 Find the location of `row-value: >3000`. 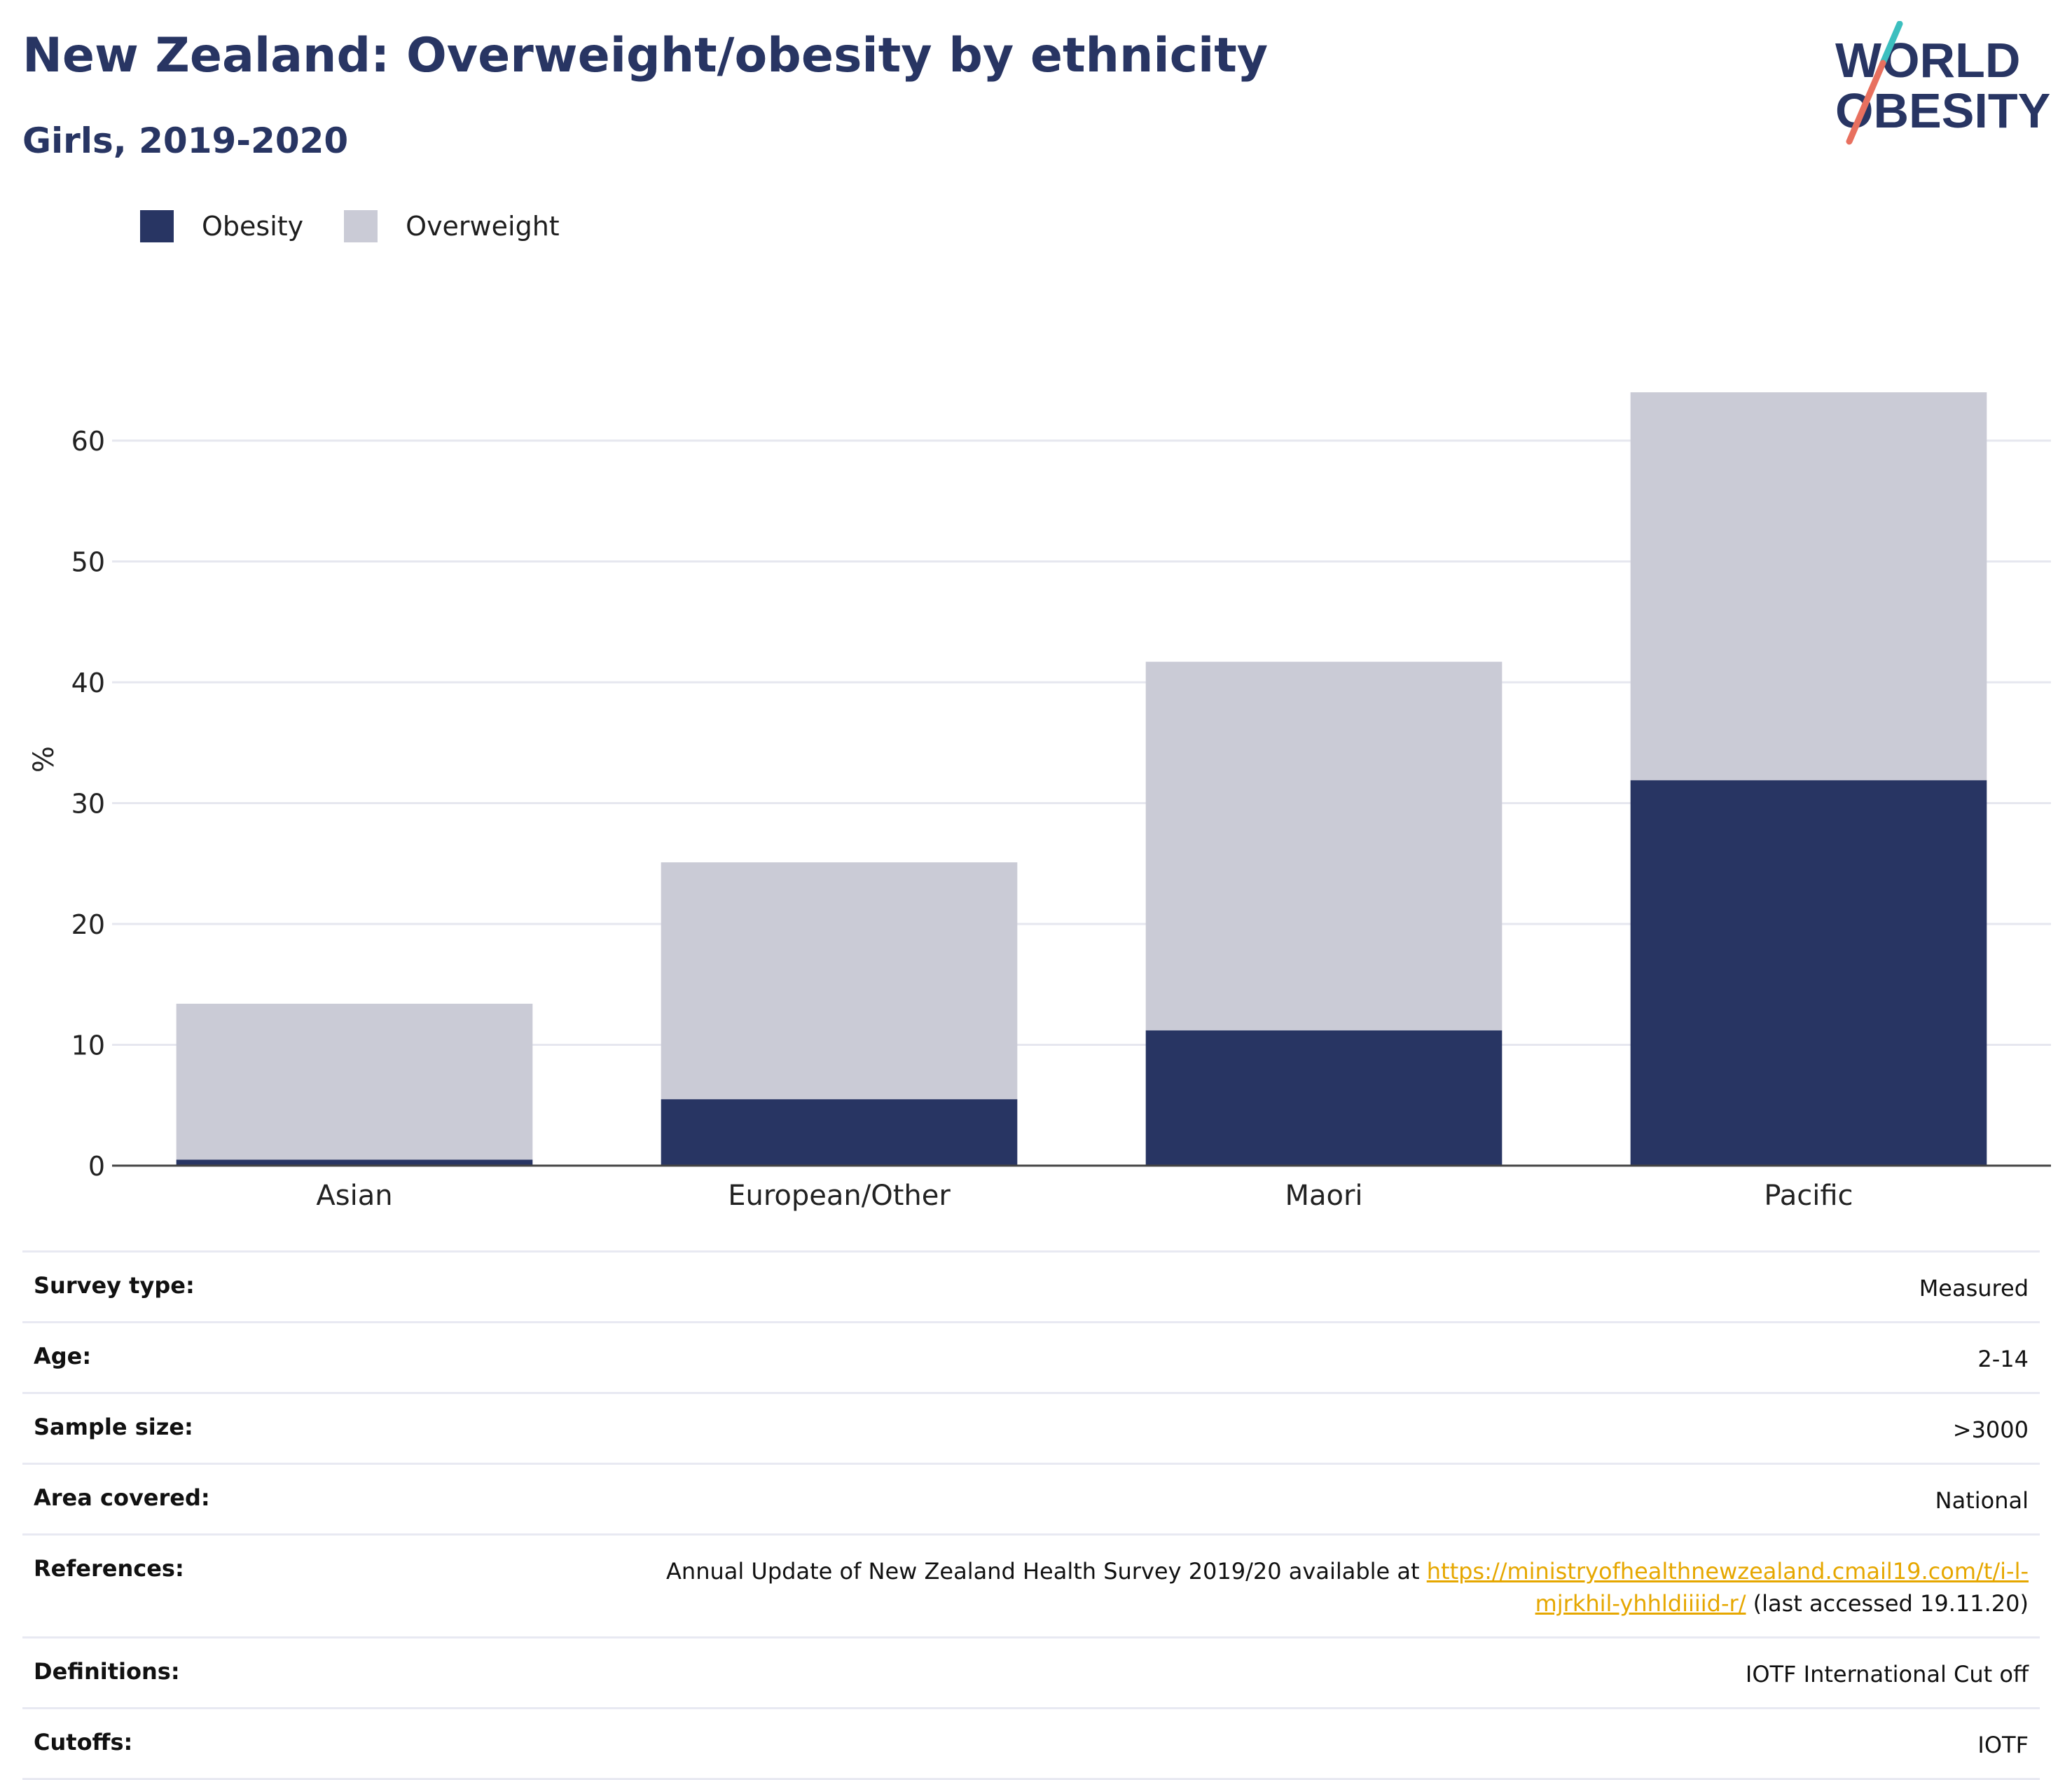

row-value: >3000 is located at coordinates (1991, 1429).